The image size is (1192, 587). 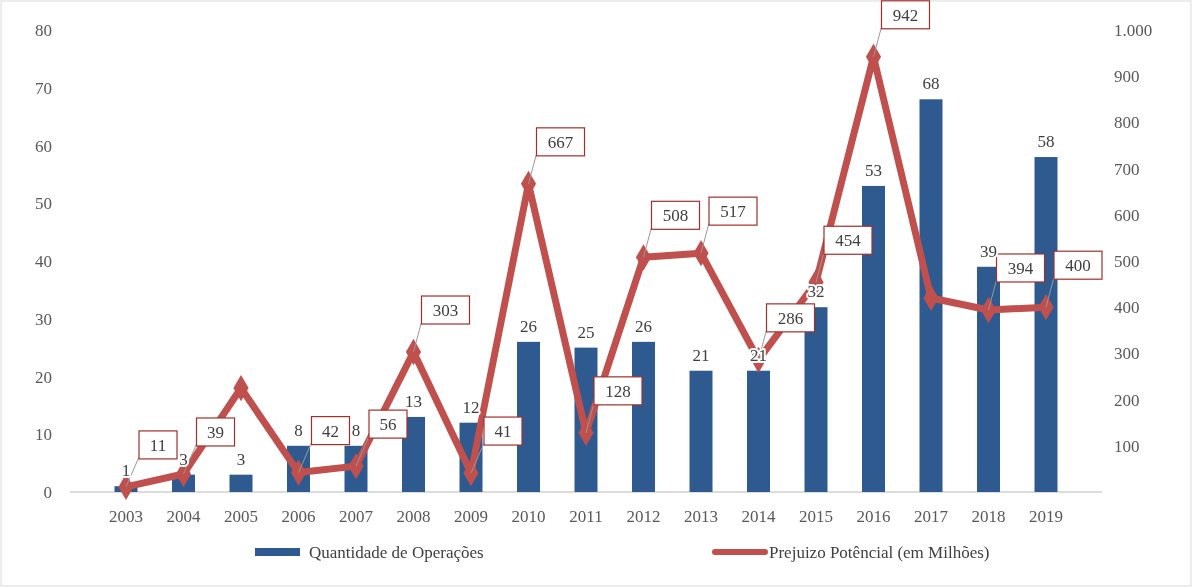 What do you see at coordinates (1127, 308) in the screenshot?
I see `y2-tick-label: 400` at bounding box center [1127, 308].